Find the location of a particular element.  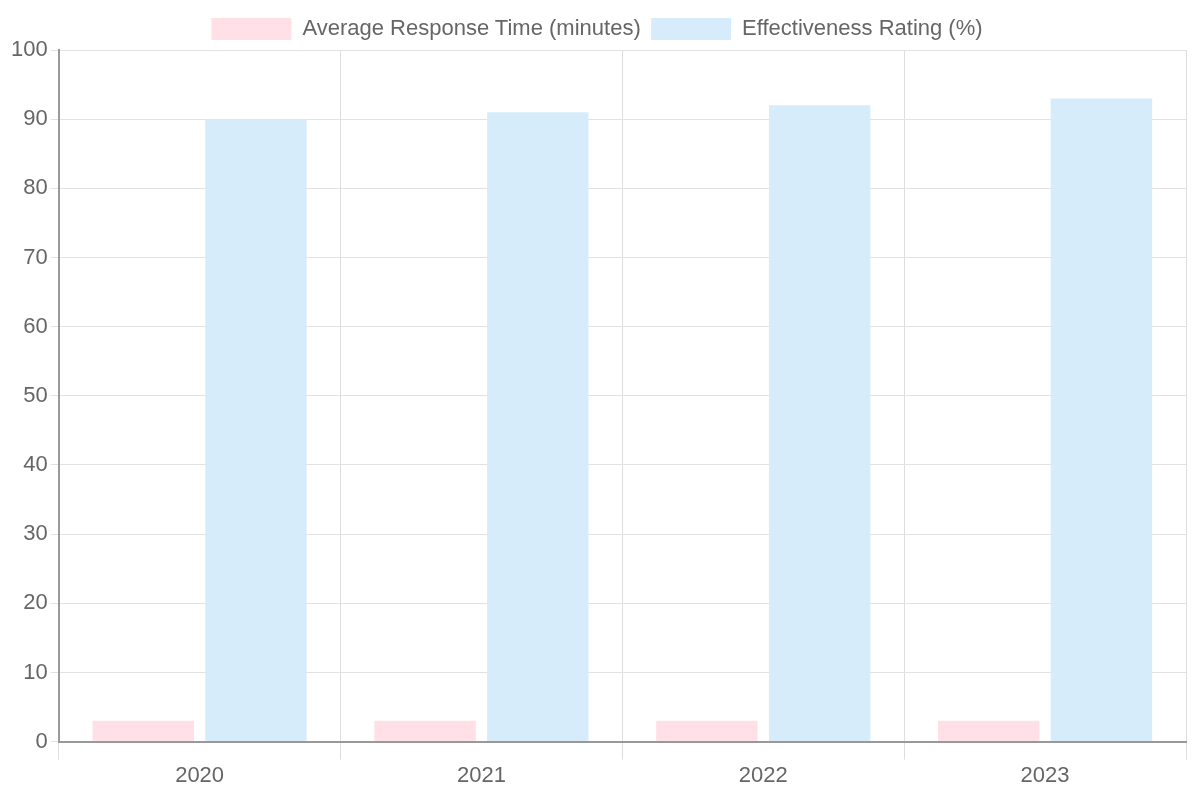

y-tick-label: 40 is located at coordinates (35, 464).